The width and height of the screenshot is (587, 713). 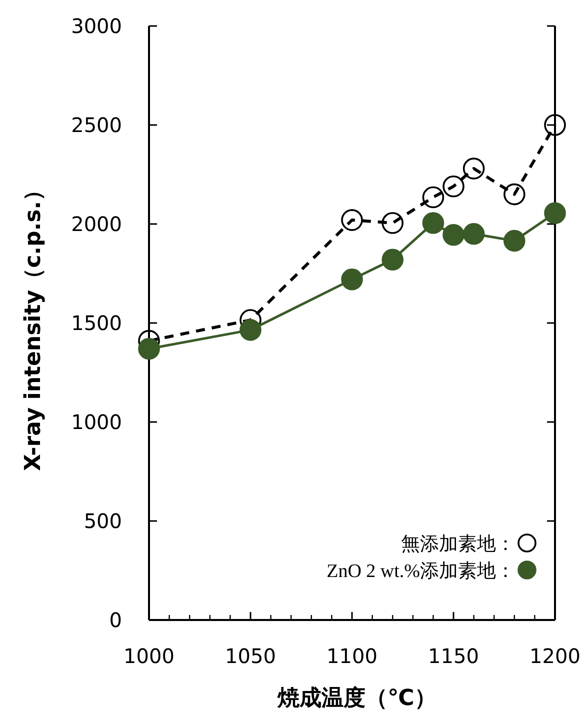 I want to click on y-tick-label: 500, so click(x=103, y=521).